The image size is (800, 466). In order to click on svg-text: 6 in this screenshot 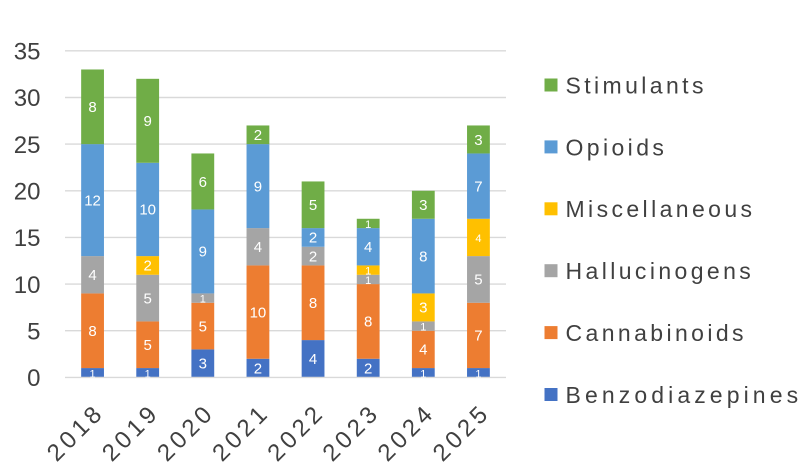, I will do `click(203, 182)`.